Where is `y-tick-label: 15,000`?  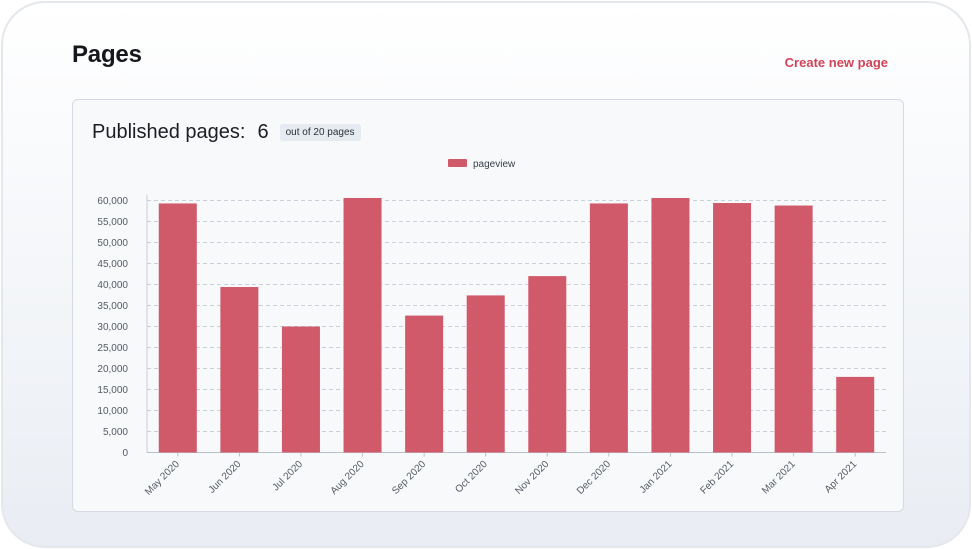
y-tick-label: 15,000 is located at coordinates (112, 390).